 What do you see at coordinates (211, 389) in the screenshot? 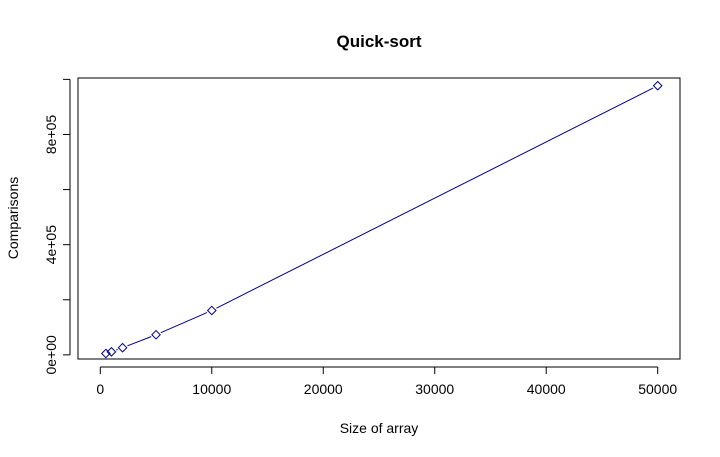
I see `x-tick-label: 10000` at bounding box center [211, 389].